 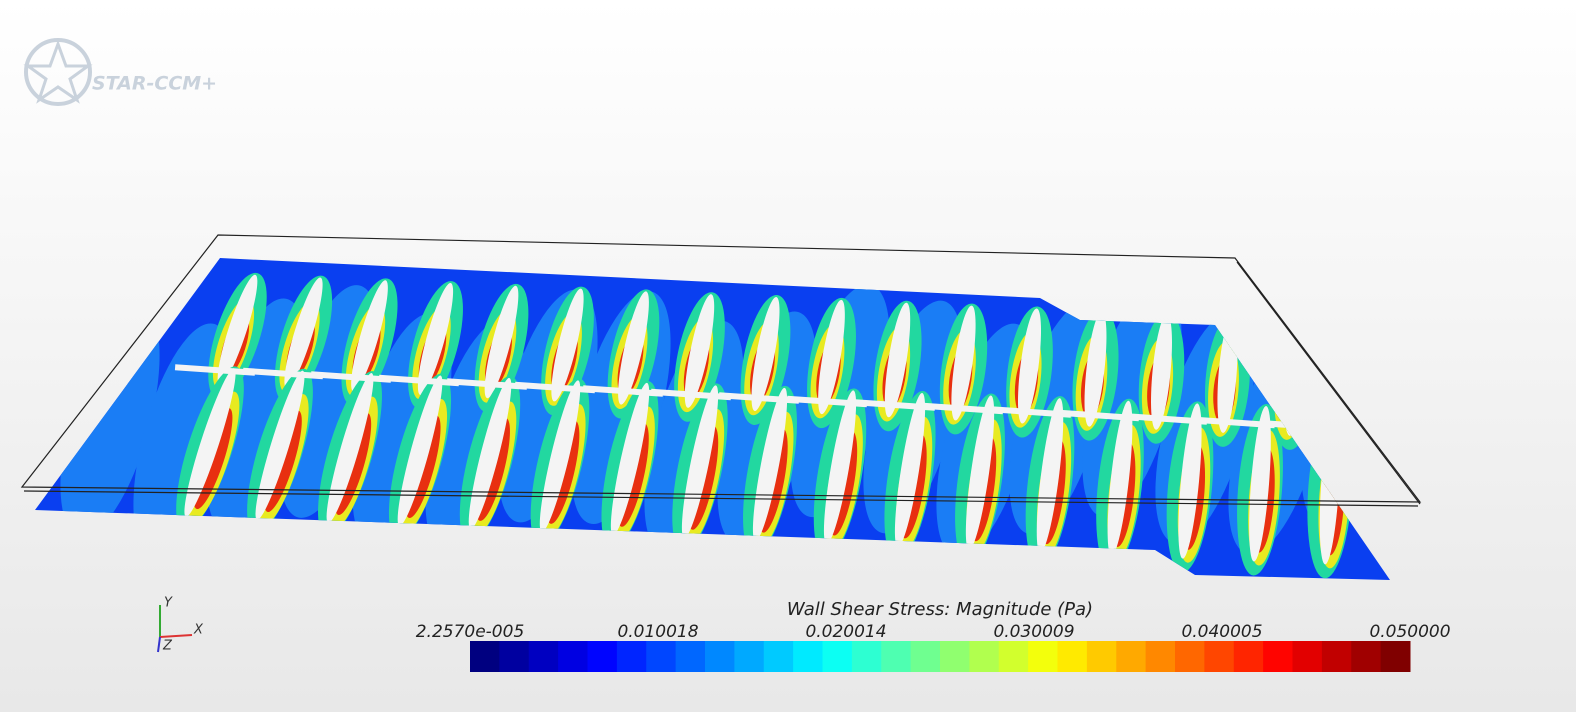 I want to click on logo-star, so click(x=58, y=71).